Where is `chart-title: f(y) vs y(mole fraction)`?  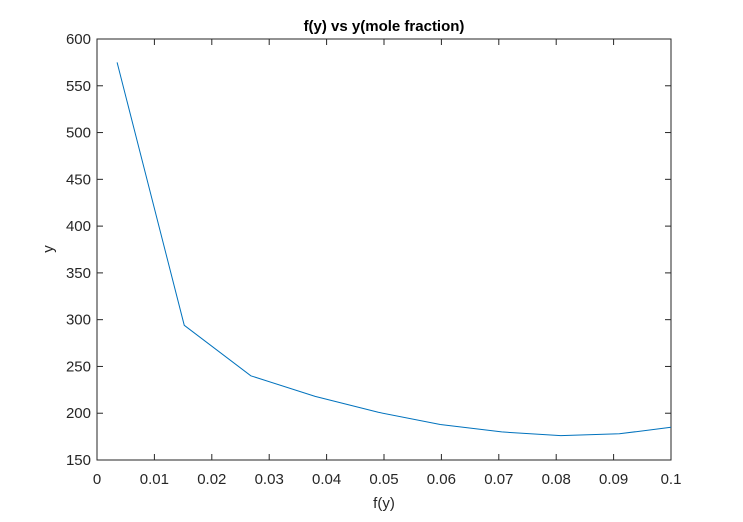 chart-title: f(y) vs y(mole fraction) is located at coordinates (384, 26).